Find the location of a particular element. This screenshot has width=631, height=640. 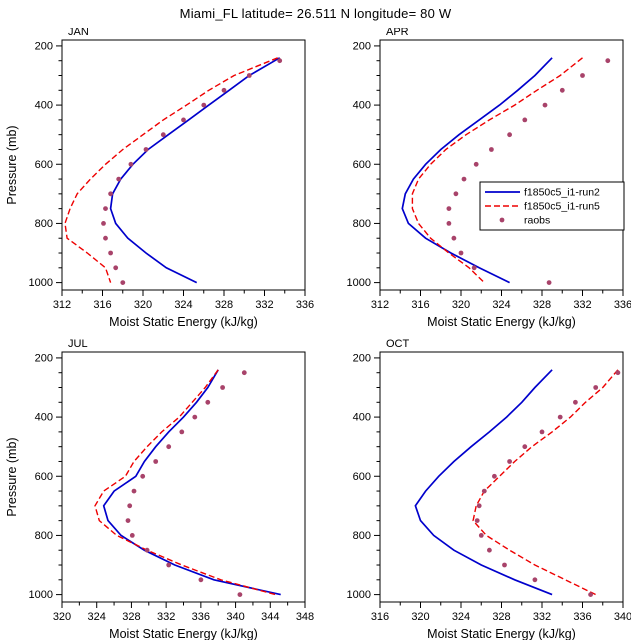

panel-label: APR is located at coordinates (397, 33).